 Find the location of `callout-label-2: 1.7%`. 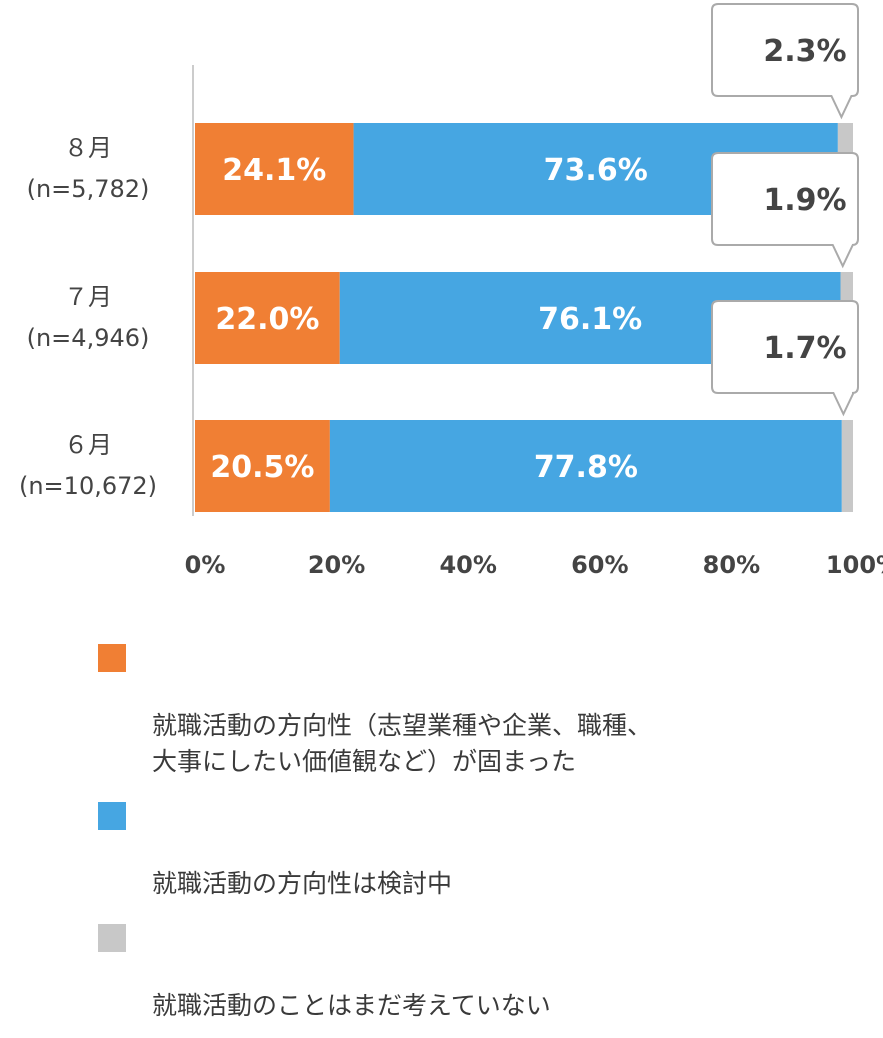

callout-label-2: 1.7% is located at coordinates (804, 348).